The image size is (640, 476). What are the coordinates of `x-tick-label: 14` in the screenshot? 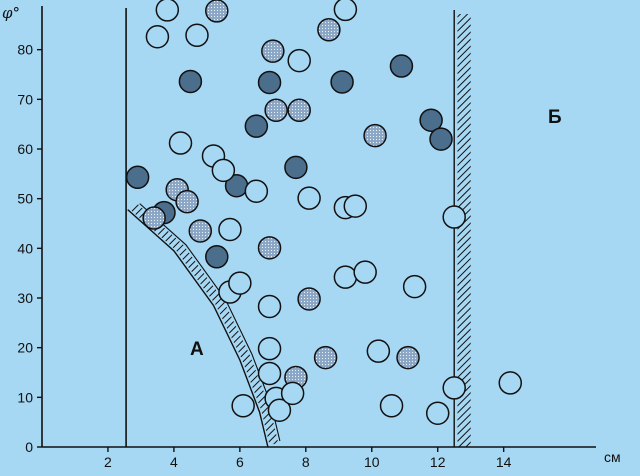 It's located at (504, 462).